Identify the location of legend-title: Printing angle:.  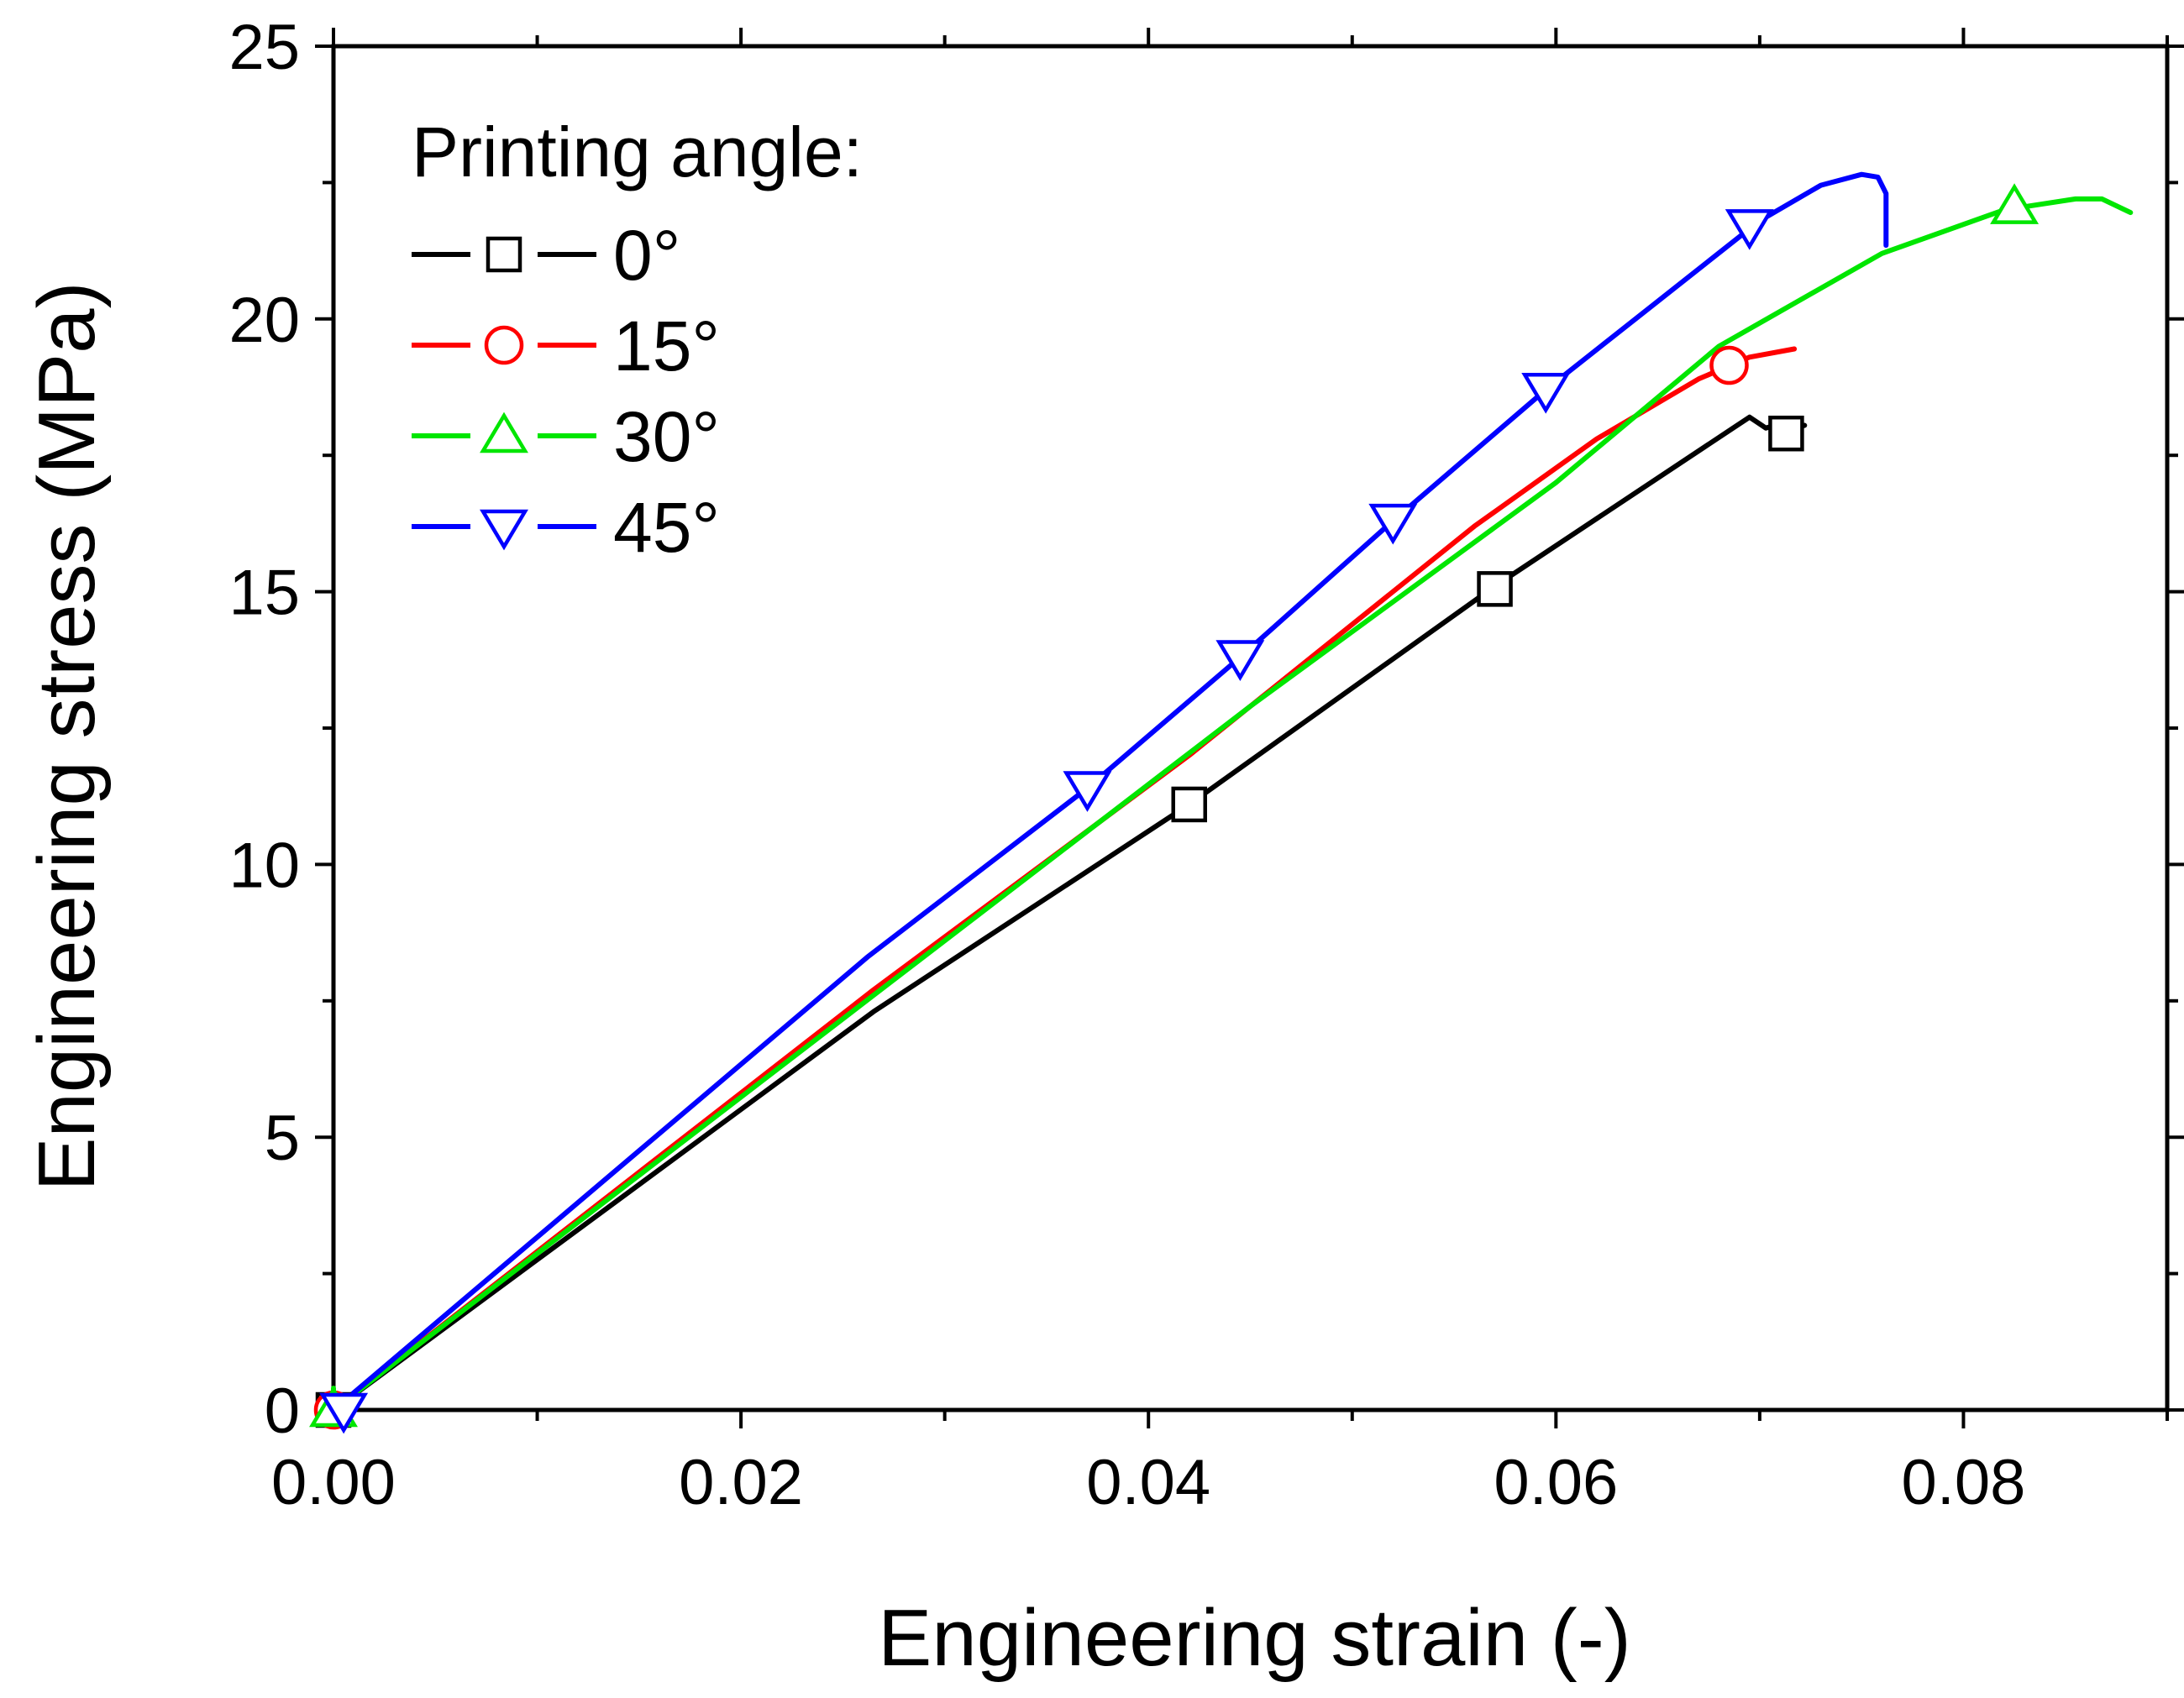
(637, 152).